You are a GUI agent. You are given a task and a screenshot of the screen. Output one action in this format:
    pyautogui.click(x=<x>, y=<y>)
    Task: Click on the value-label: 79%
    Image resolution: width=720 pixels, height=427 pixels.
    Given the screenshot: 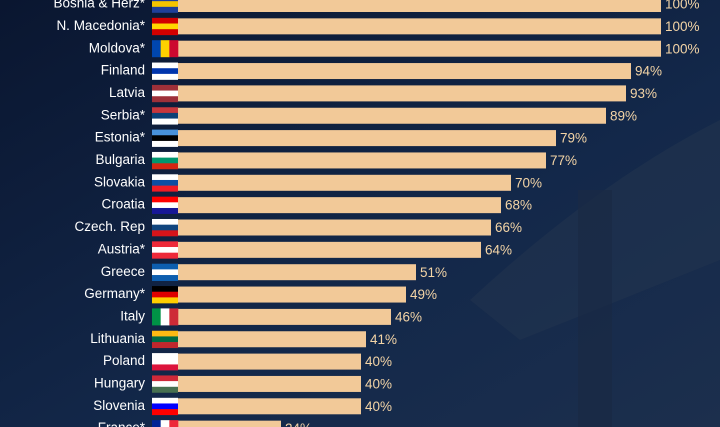 What is the action you would take?
    pyautogui.click(x=573, y=138)
    